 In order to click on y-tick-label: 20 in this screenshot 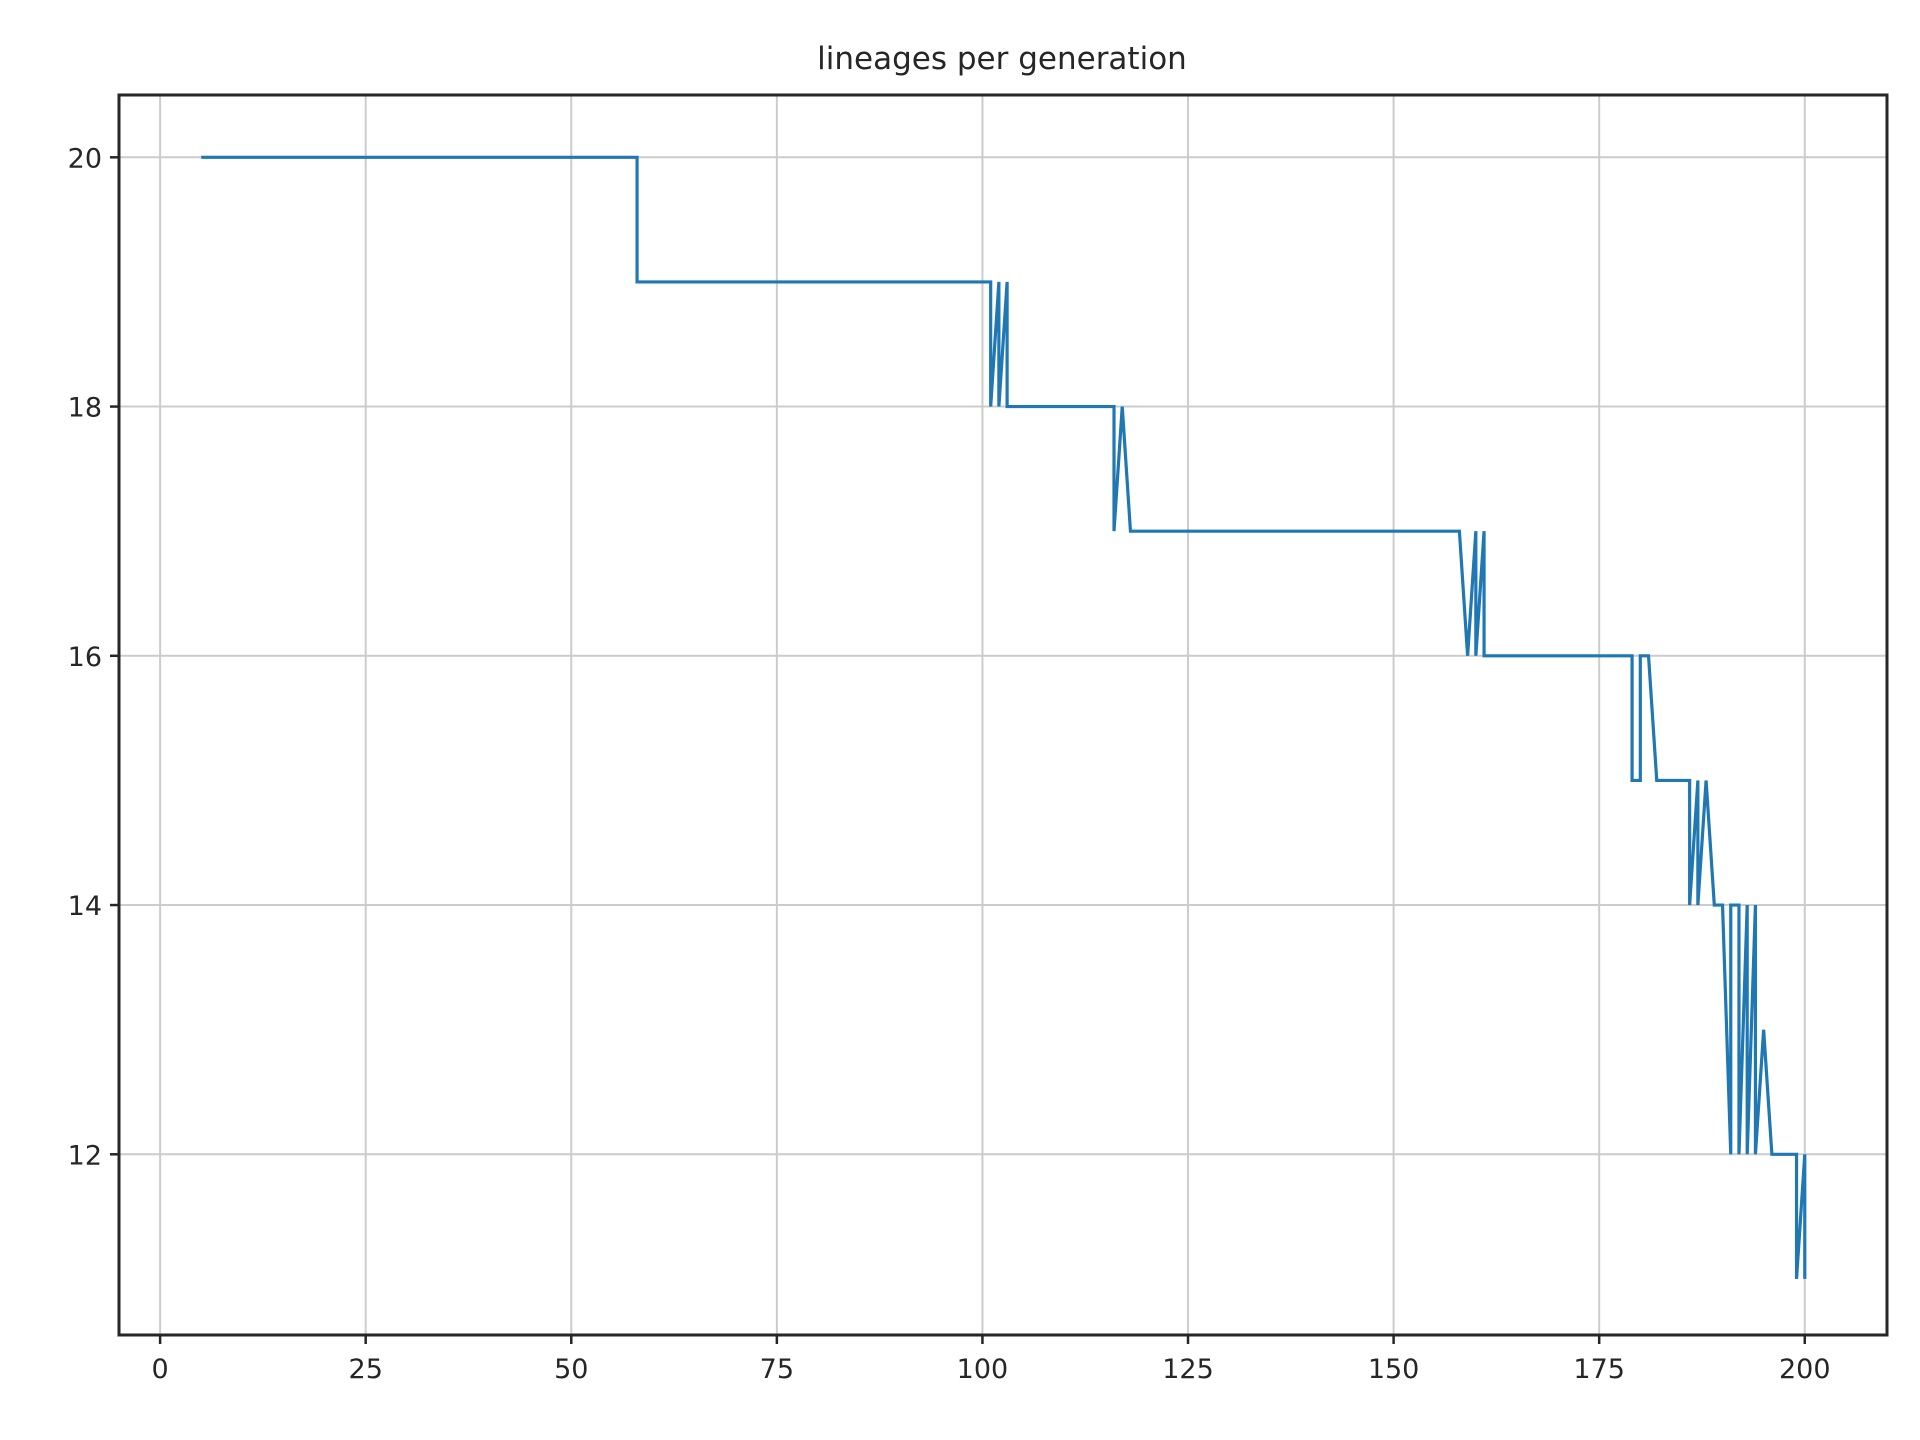, I will do `click(85, 158)`.